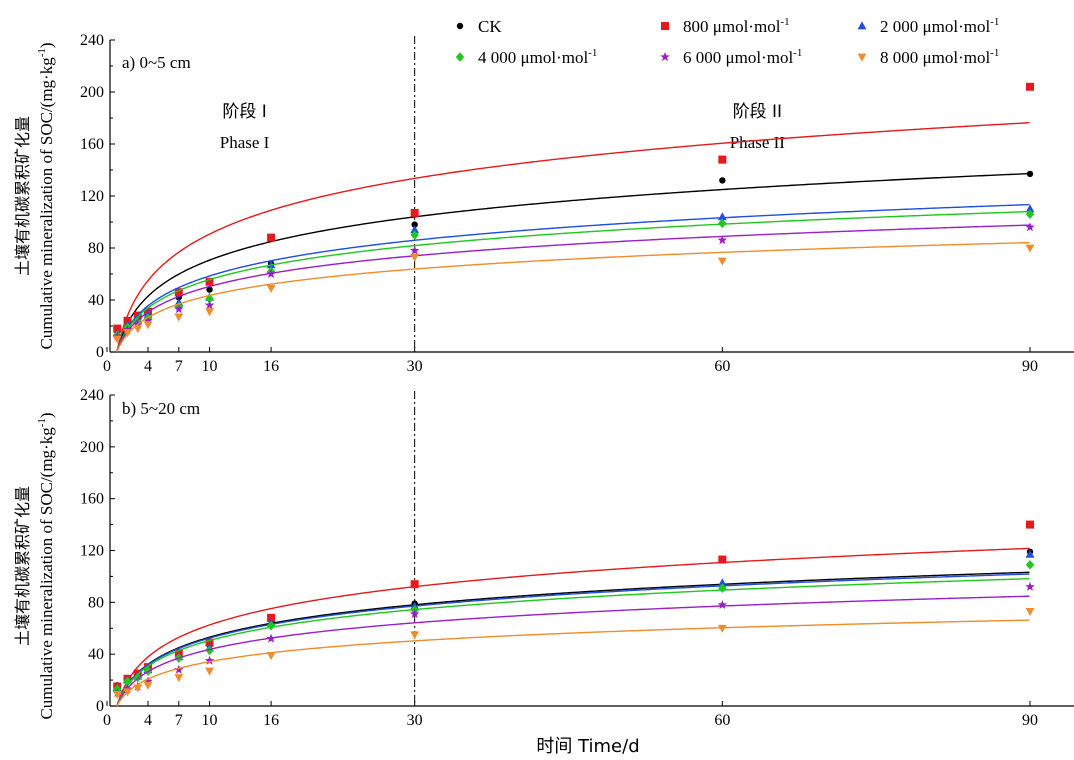  What do you see at coordinates (665, 57) in the screenshot?
I see `legend-marker-s6000` at bounding box center [665, 57].